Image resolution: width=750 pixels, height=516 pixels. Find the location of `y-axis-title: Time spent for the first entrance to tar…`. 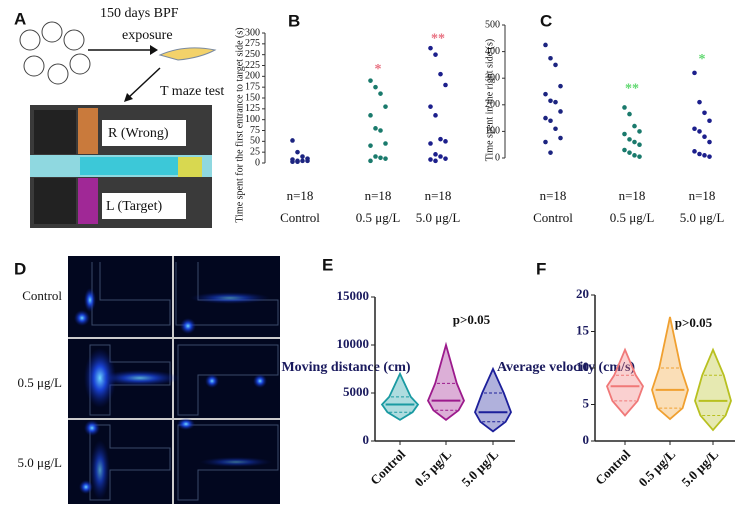

y-axis-title: Time spent for the first entrance to tar… is located at coordinates (239, 124).